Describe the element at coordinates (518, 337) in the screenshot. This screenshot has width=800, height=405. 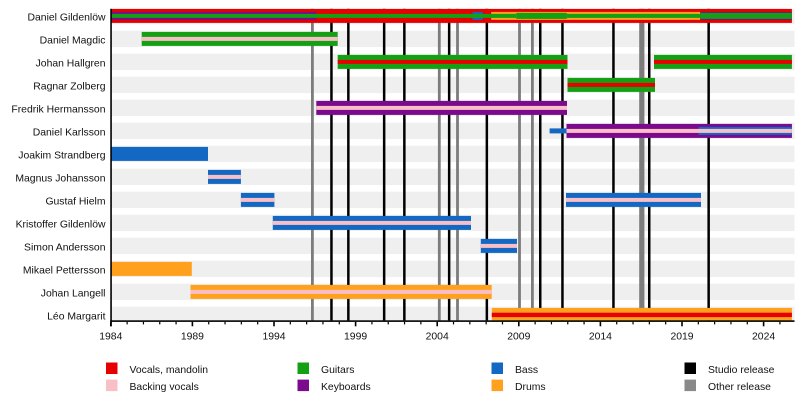
I see `svg-text: 2009` at that location.